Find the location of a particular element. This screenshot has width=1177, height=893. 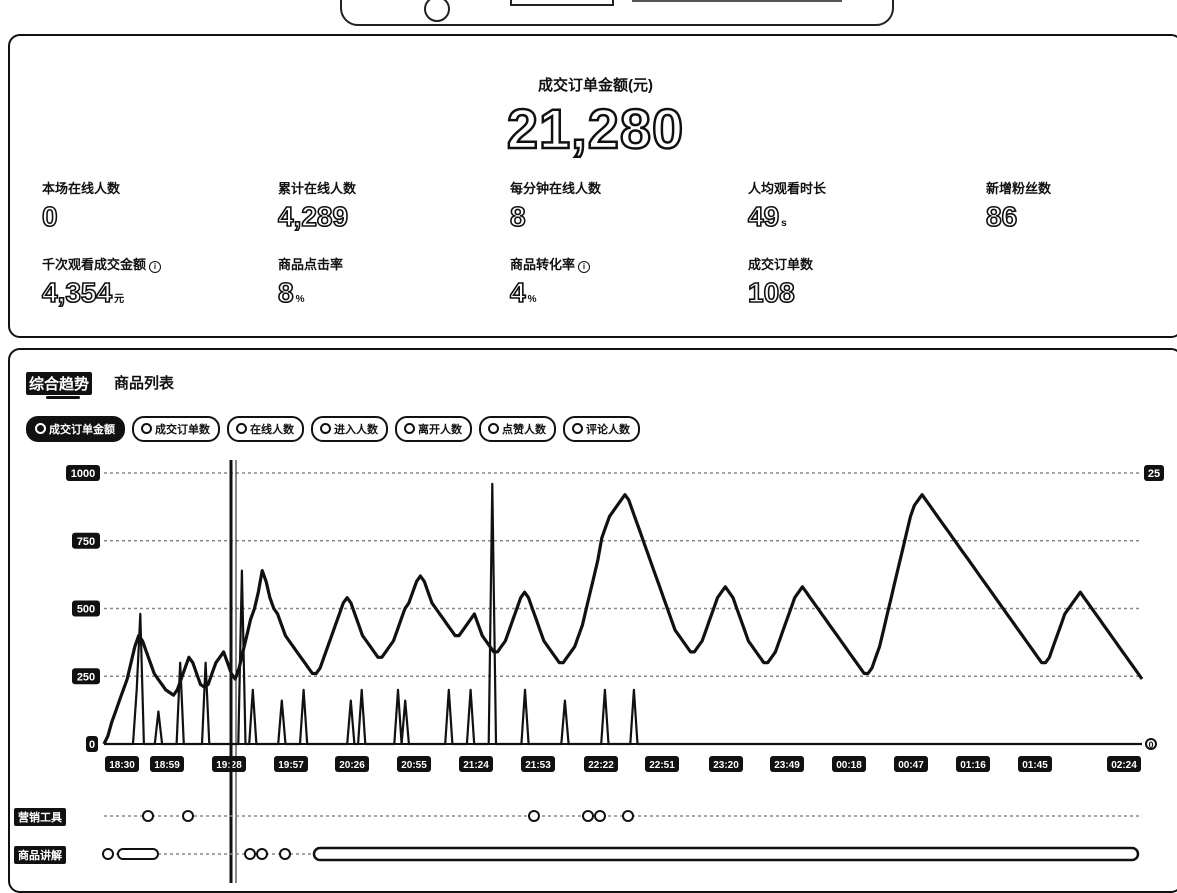

gmv-value: 21,280 is located at coordinates (595, 129).